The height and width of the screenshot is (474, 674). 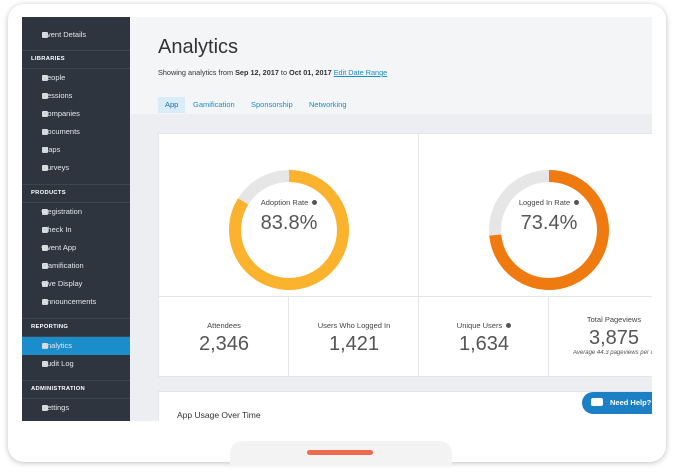 What do you see at coordinates (310, 72) in the screenshot?
I see `date: Oct 01, 2017` at bounding box center [310, 72].